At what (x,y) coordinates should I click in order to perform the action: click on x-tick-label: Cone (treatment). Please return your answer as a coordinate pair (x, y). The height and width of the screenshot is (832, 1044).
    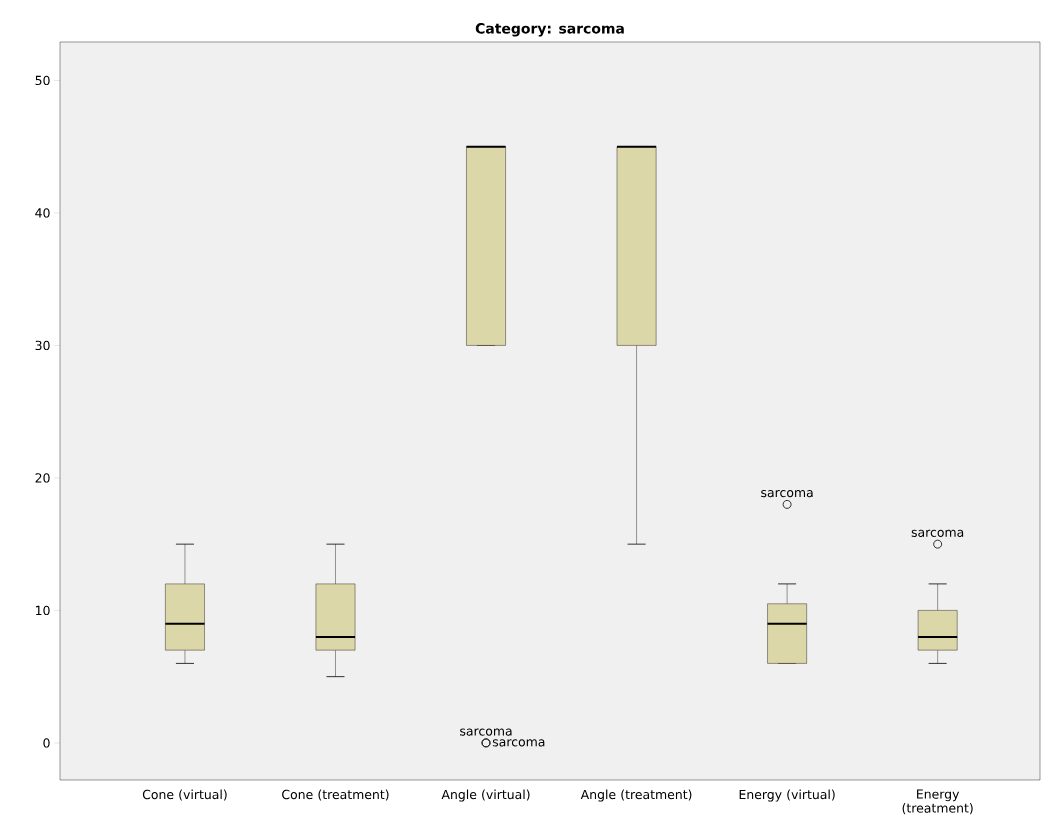
    Looking at the image, I should click on (335, 795).